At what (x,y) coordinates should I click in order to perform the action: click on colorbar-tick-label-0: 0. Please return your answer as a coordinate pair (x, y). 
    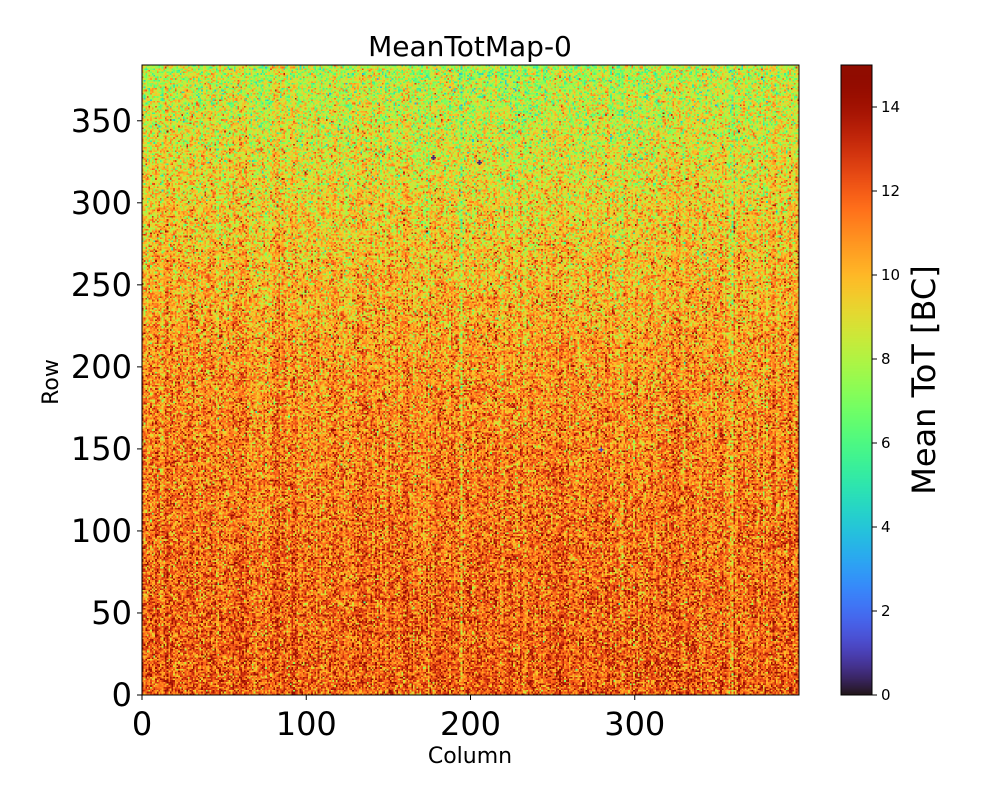
    Looking at the image, I should click on (886, 695).